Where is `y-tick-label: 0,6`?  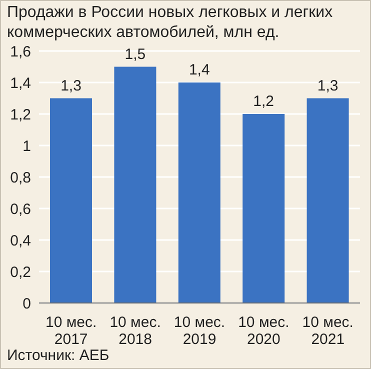 y-tick-label: 0,6 is located at coordinates (20, 209).